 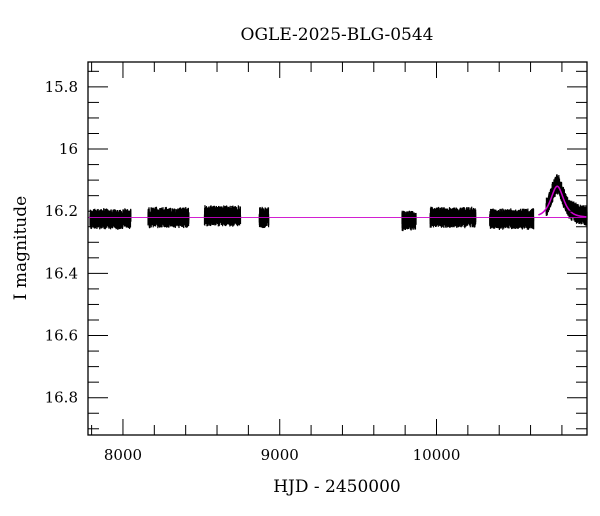 I want to click on y-tick-label: 16, so click(x=68, y=149).